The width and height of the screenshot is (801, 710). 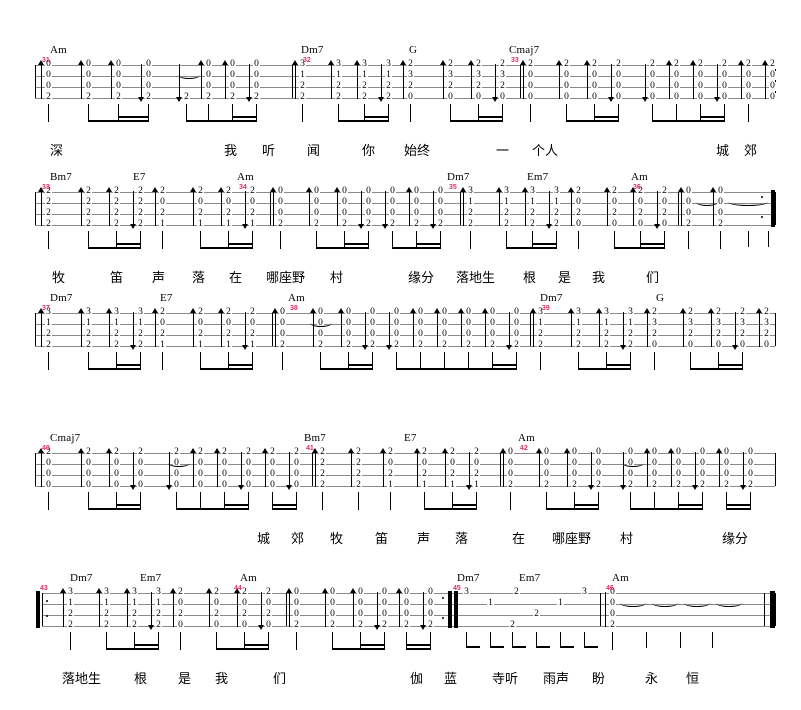 I want to click on measure-barline, so click(x=520, y=81).